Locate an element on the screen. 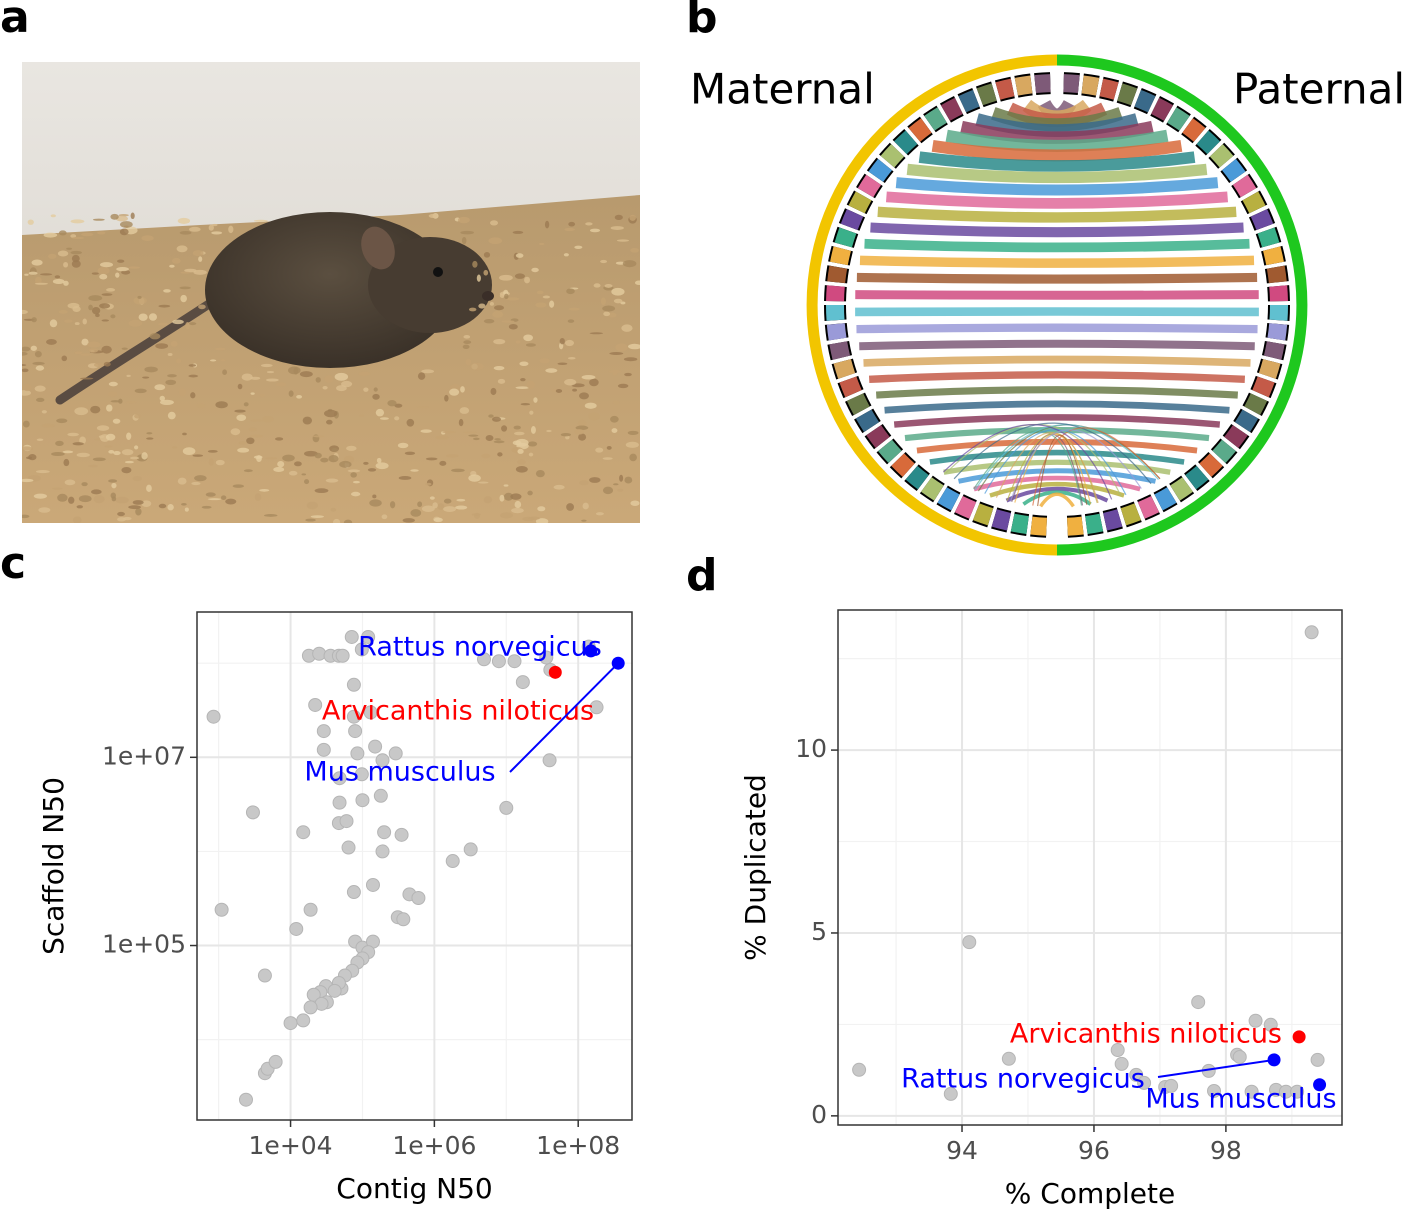  paternal-ring is located at coordinates (1182, 305).